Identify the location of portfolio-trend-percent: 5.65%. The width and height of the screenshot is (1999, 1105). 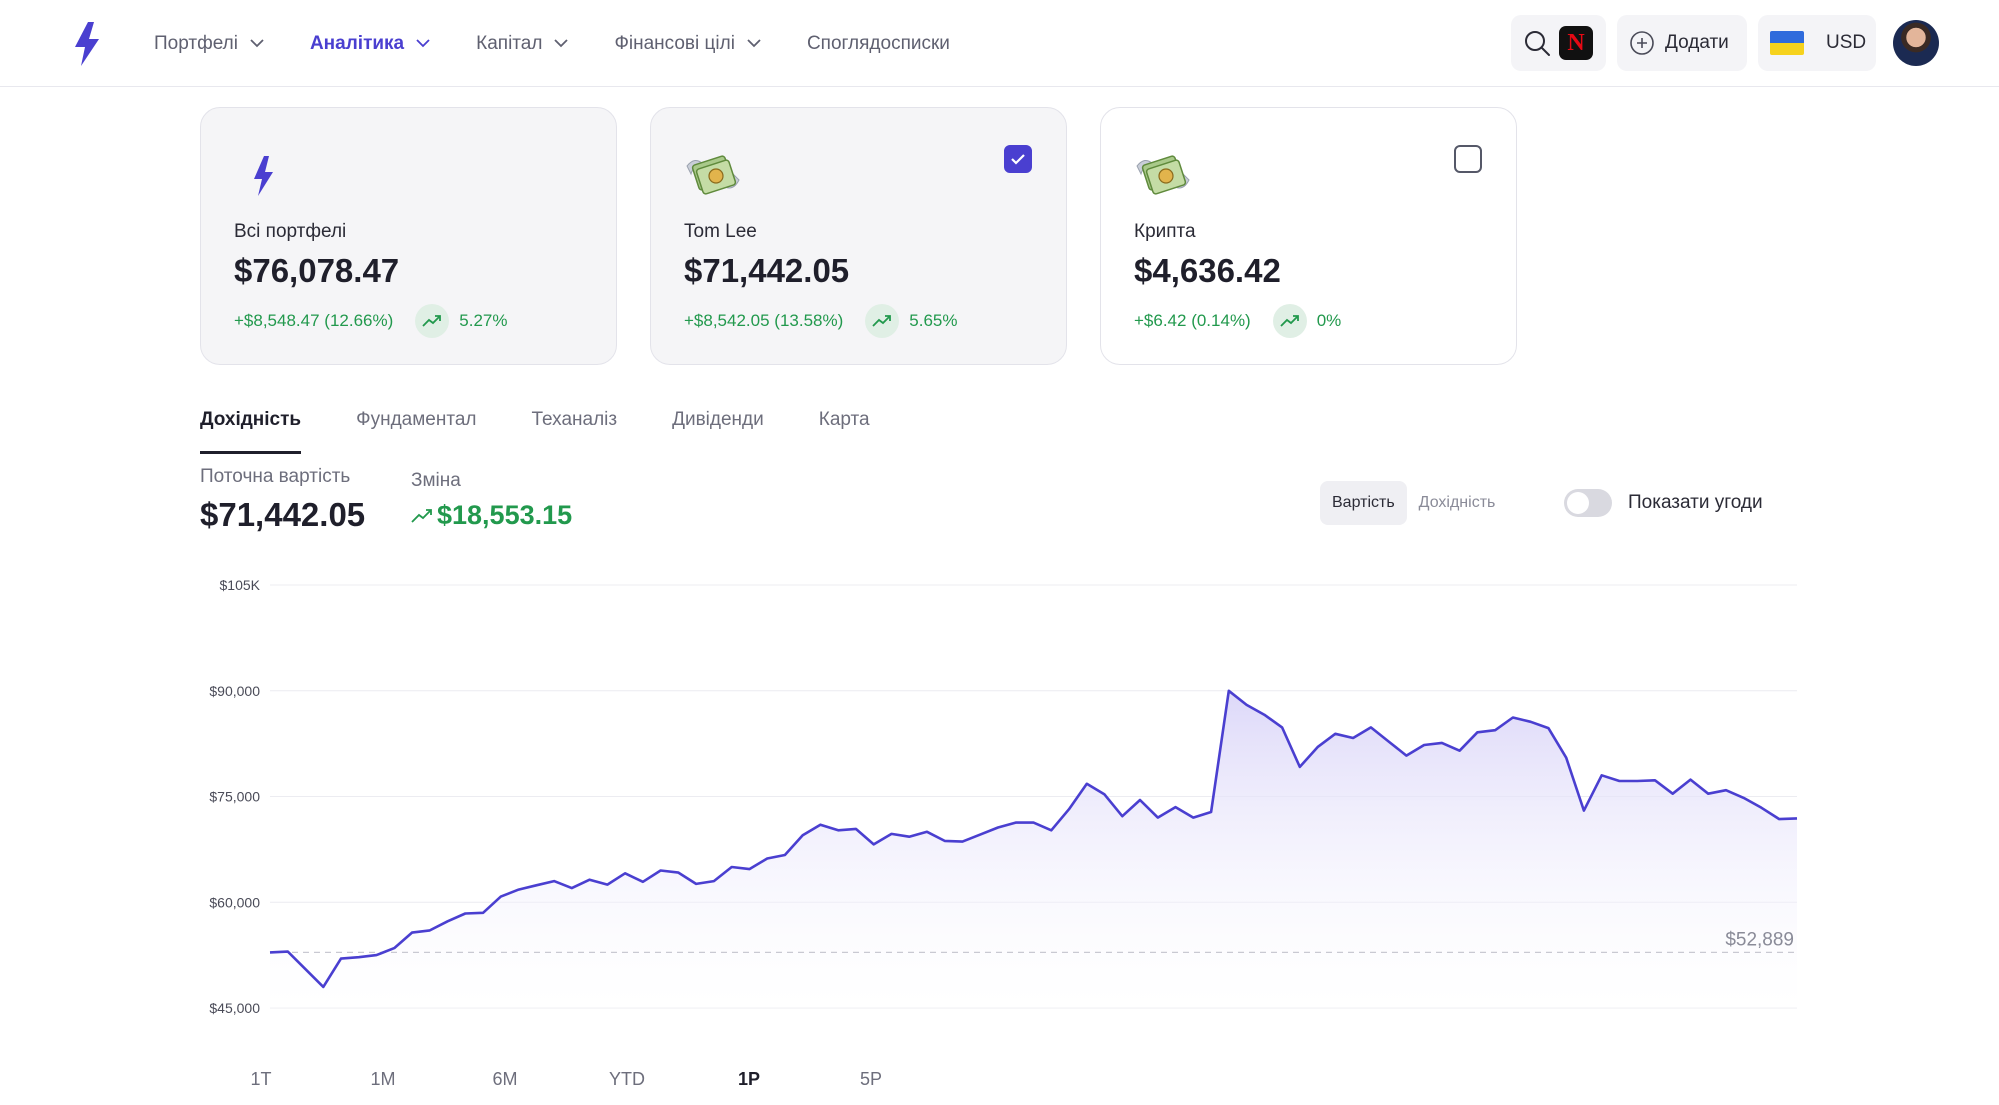
(933, 320).